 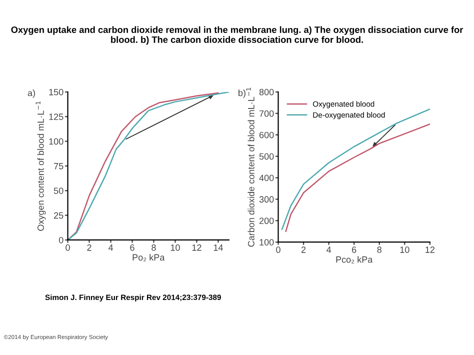 I want to click on y-tick-label: 0, so click(x=61, y=240).